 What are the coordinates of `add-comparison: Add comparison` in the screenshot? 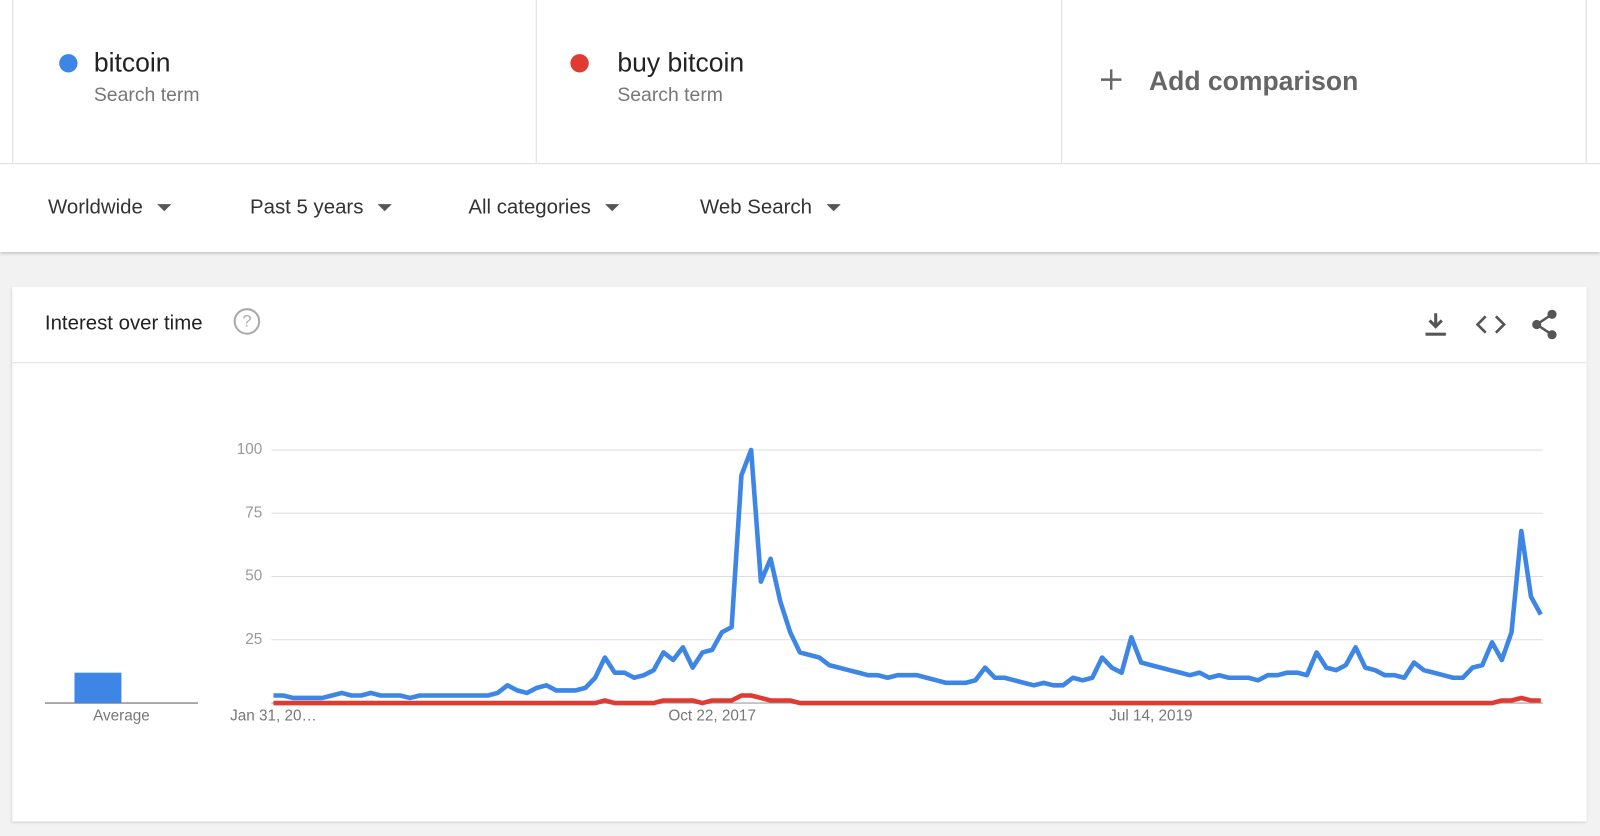 It's located at (1324, 82).